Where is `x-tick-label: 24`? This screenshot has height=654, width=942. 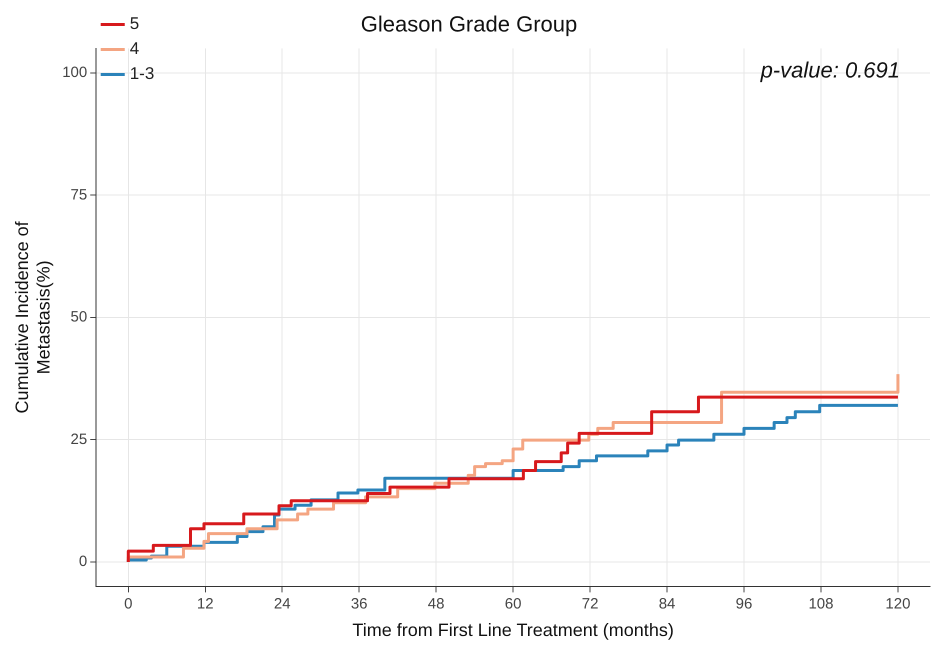 x-tick-label: 24 is located at coordinates (282, 604).